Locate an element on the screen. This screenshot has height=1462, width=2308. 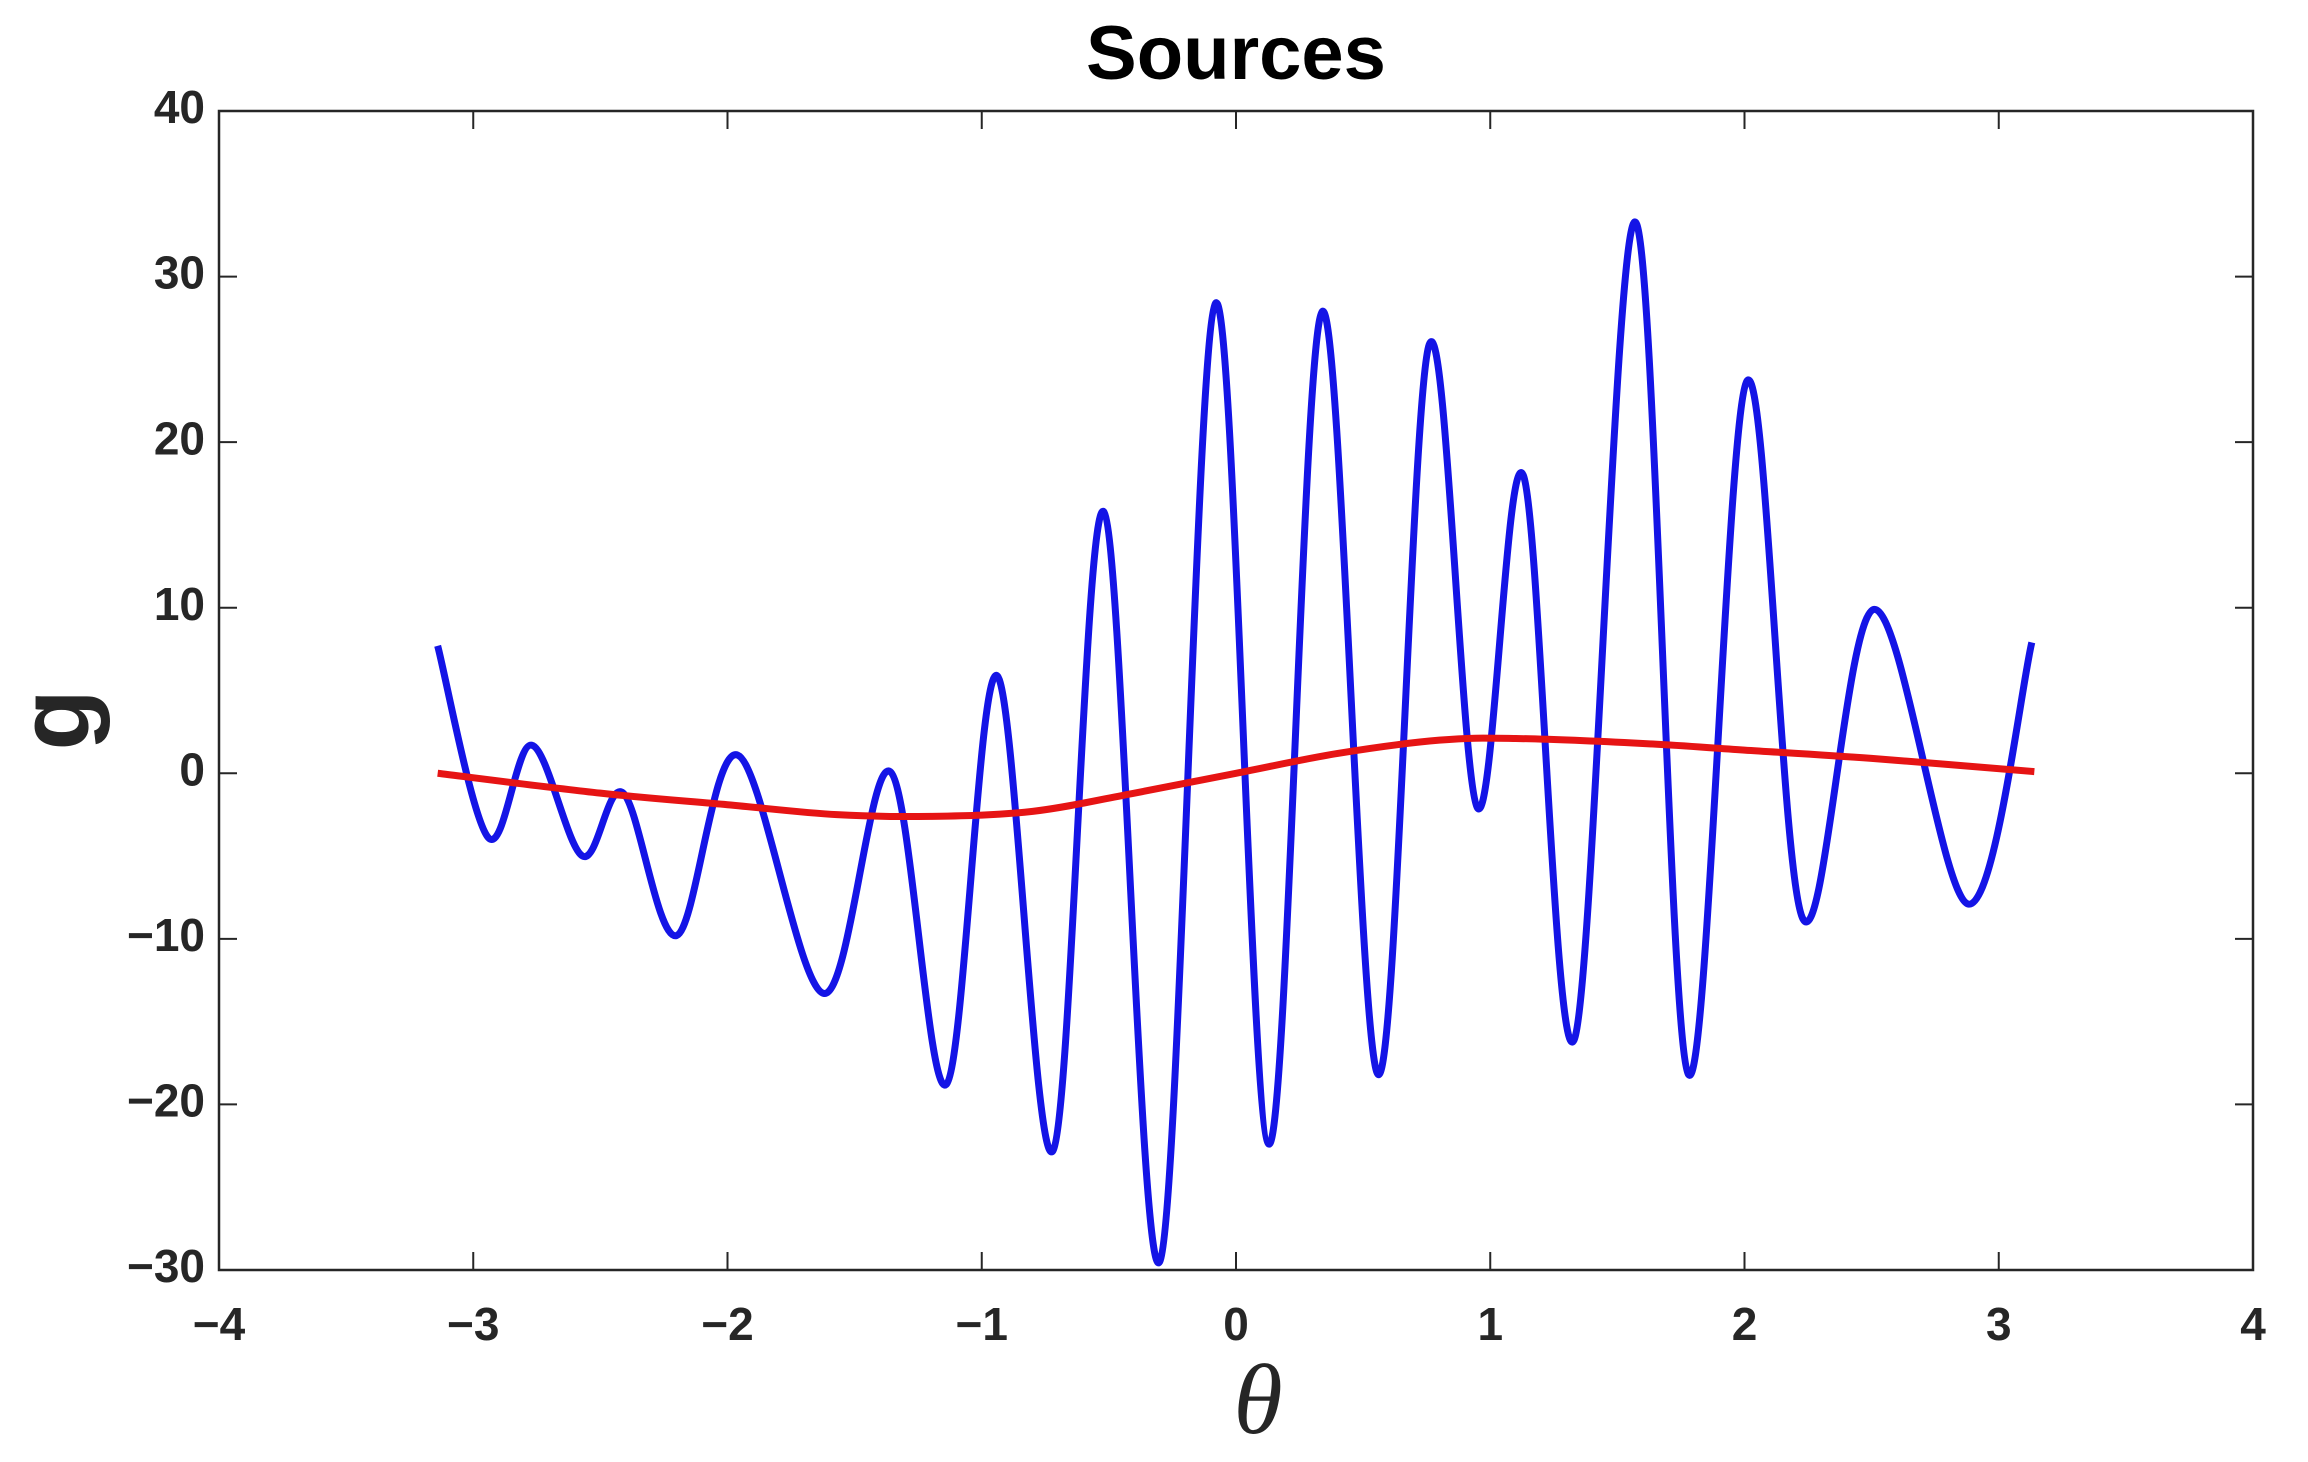
x-tick-label: 0 is located at coordinates (1236, 1324).